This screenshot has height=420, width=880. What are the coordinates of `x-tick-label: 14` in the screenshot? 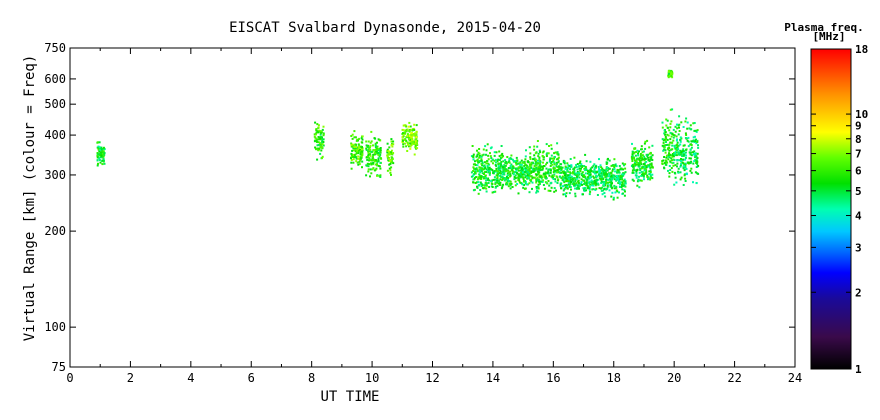 It's located at (493, 378).